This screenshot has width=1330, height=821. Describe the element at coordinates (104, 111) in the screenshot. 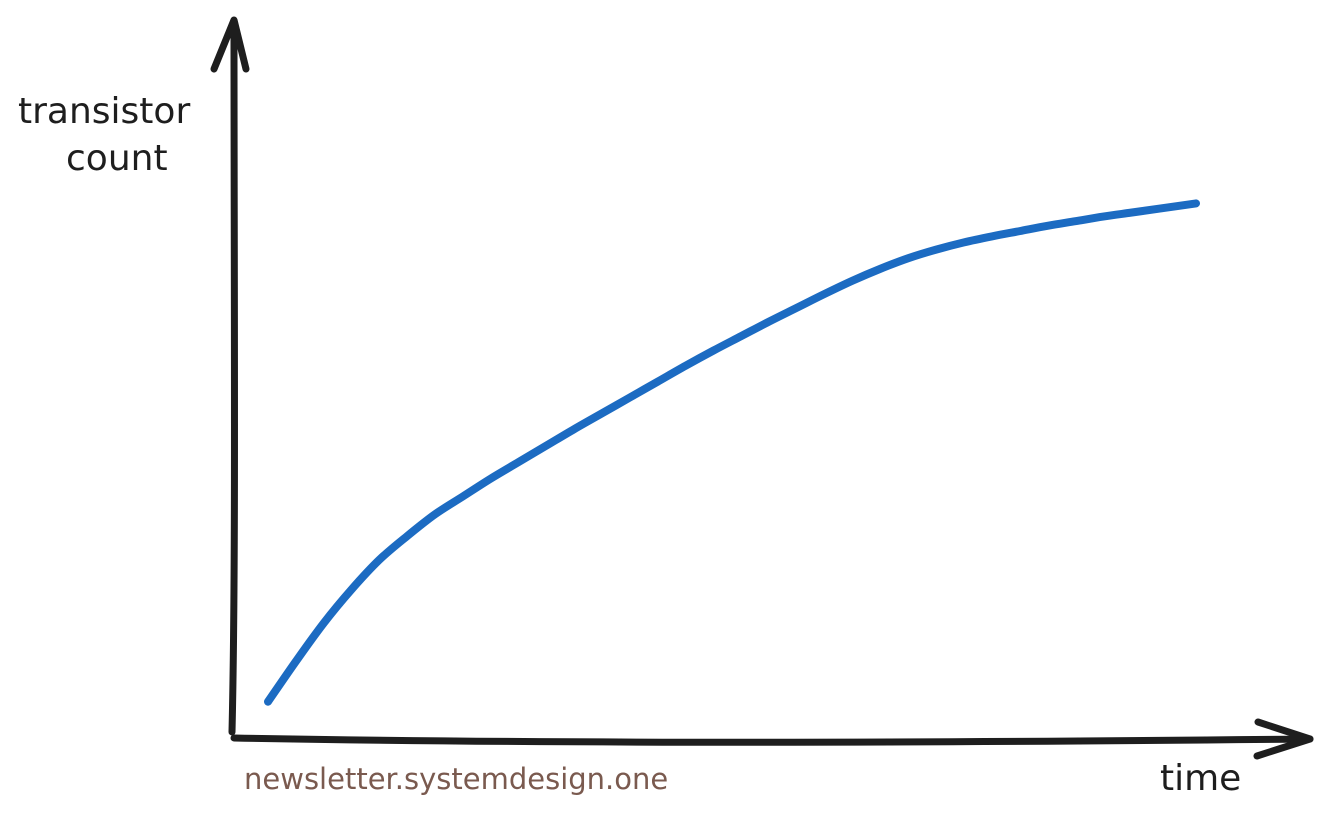

I see `y-axis-label-line-1: transistor` at that location.